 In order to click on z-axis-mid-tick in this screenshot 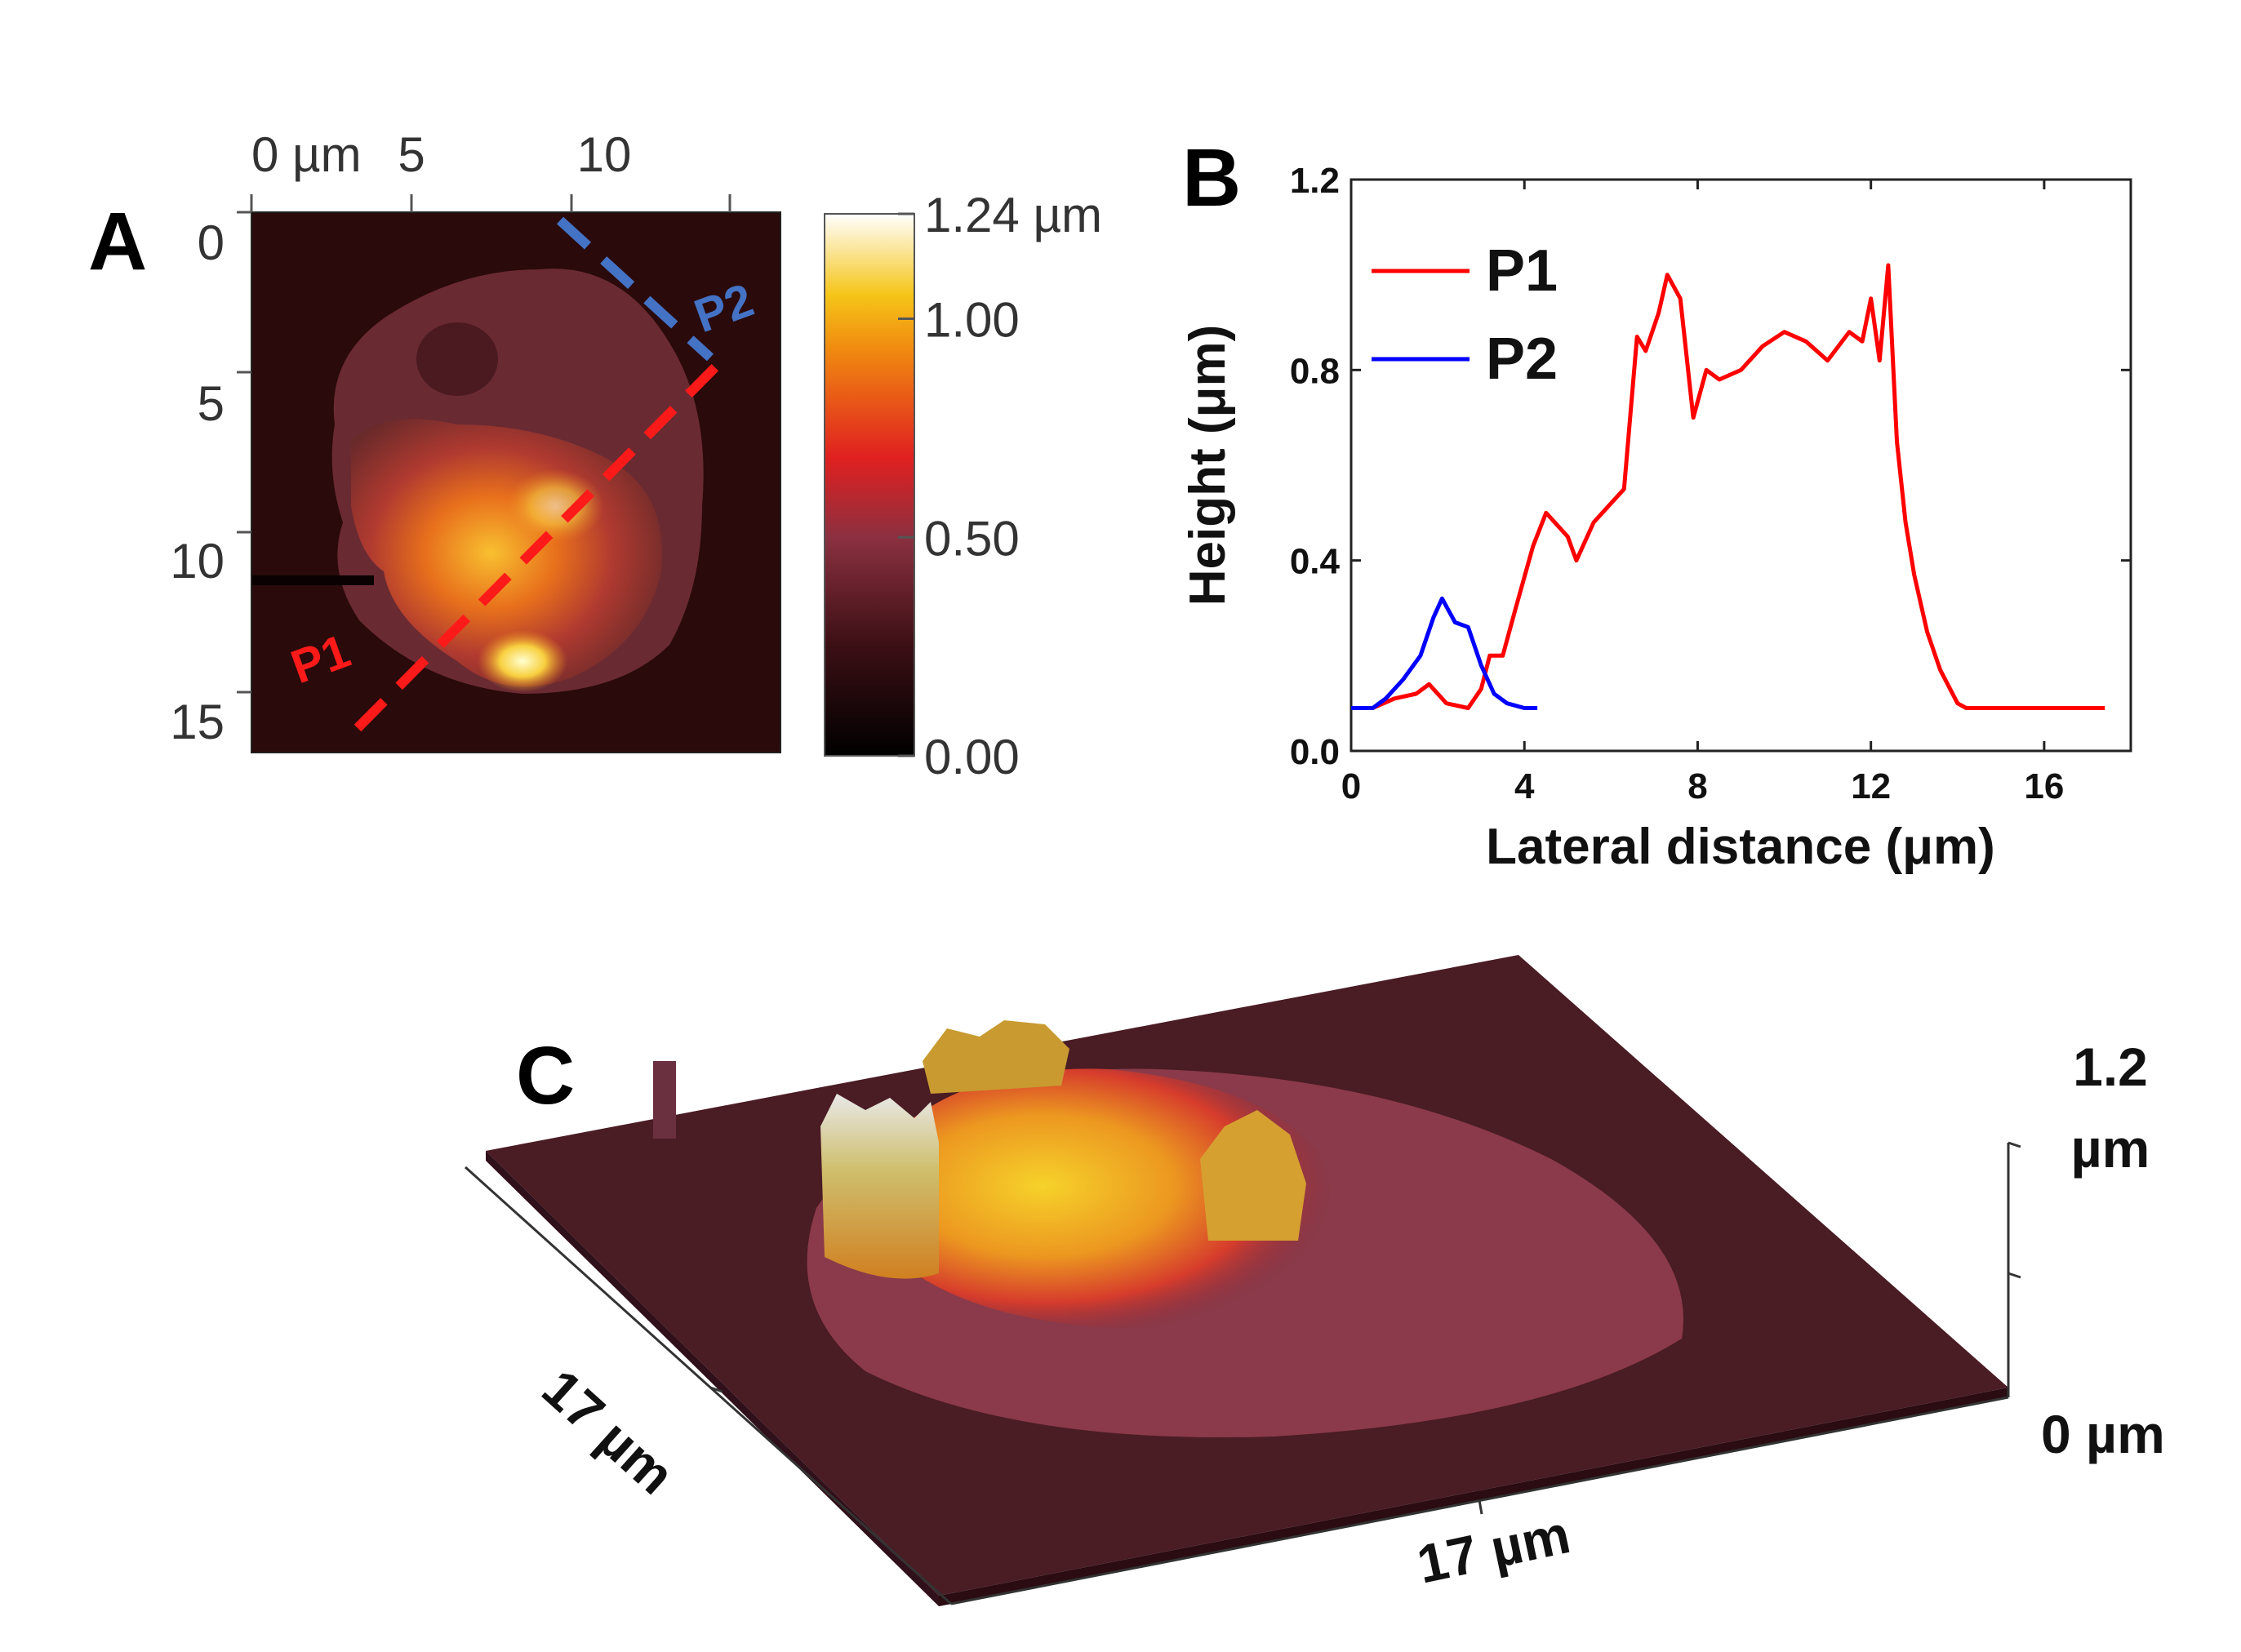, I will do `click(2014, 1275)`.